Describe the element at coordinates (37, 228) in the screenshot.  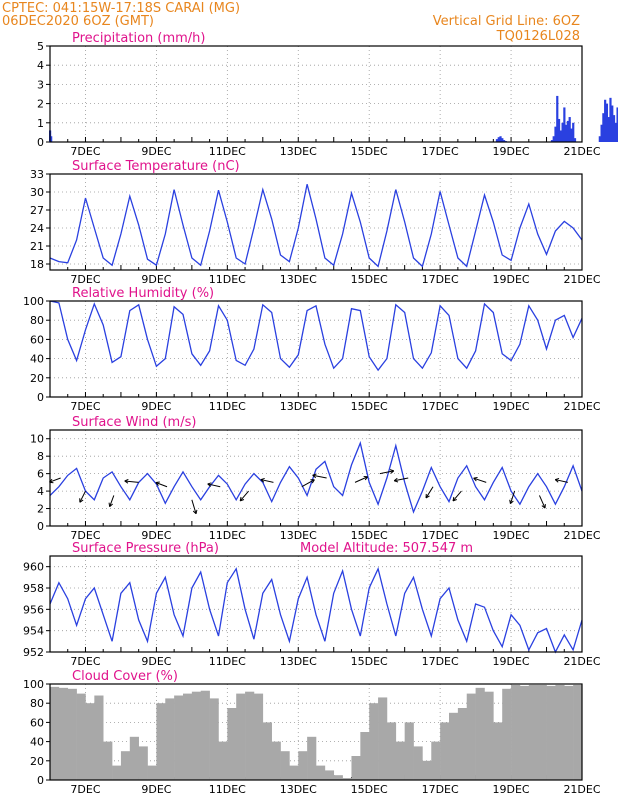
I see `y-tick-label-temp: 24` at that location.